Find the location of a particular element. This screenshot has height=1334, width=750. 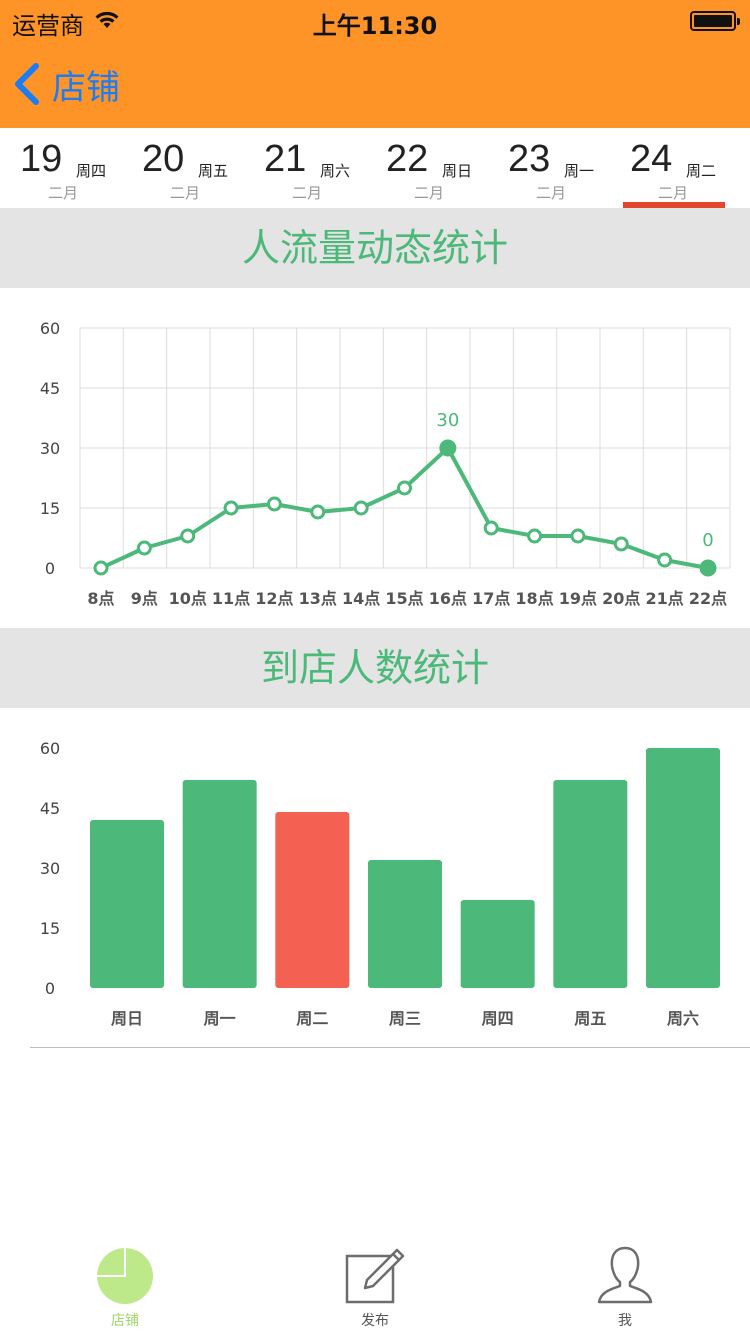

status-bar: 运营商 上午11:30 is located at coordinates (375, 20).